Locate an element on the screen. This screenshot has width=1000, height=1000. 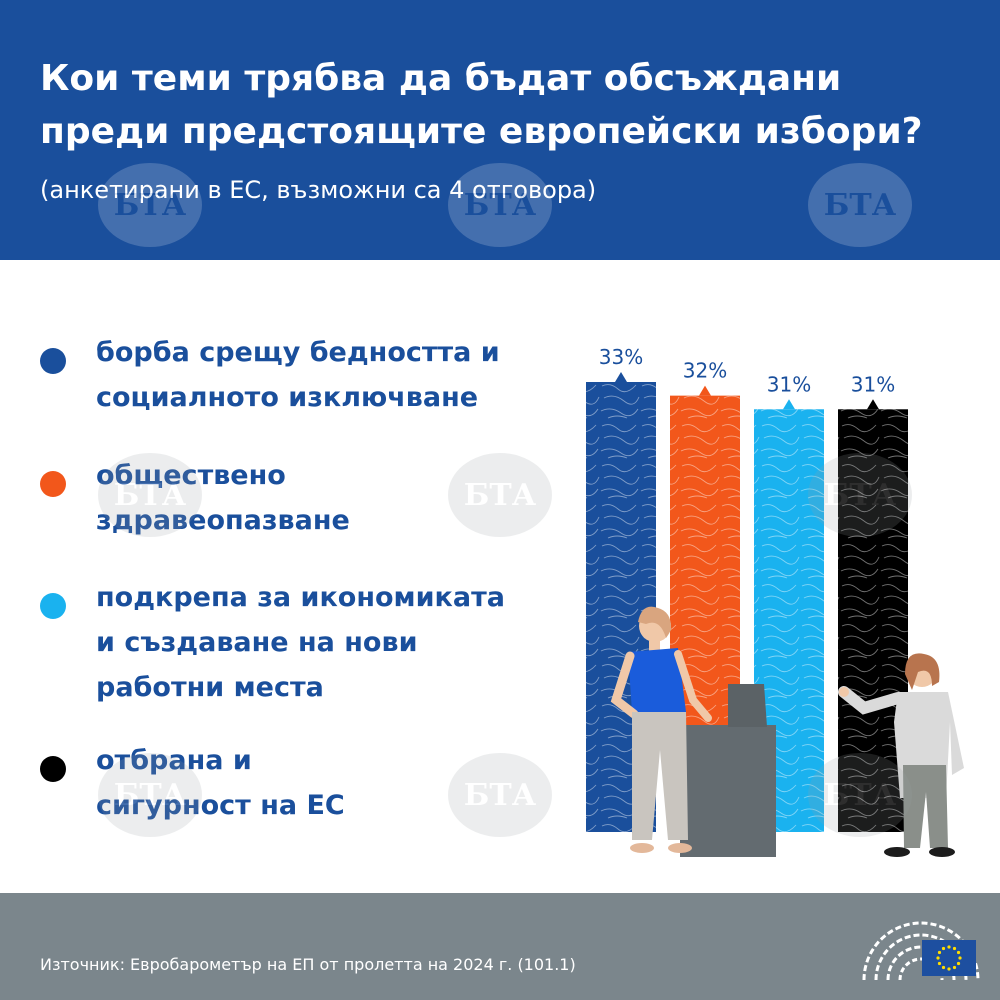
woman-grey-illustration is located at coordinates (901, 755).